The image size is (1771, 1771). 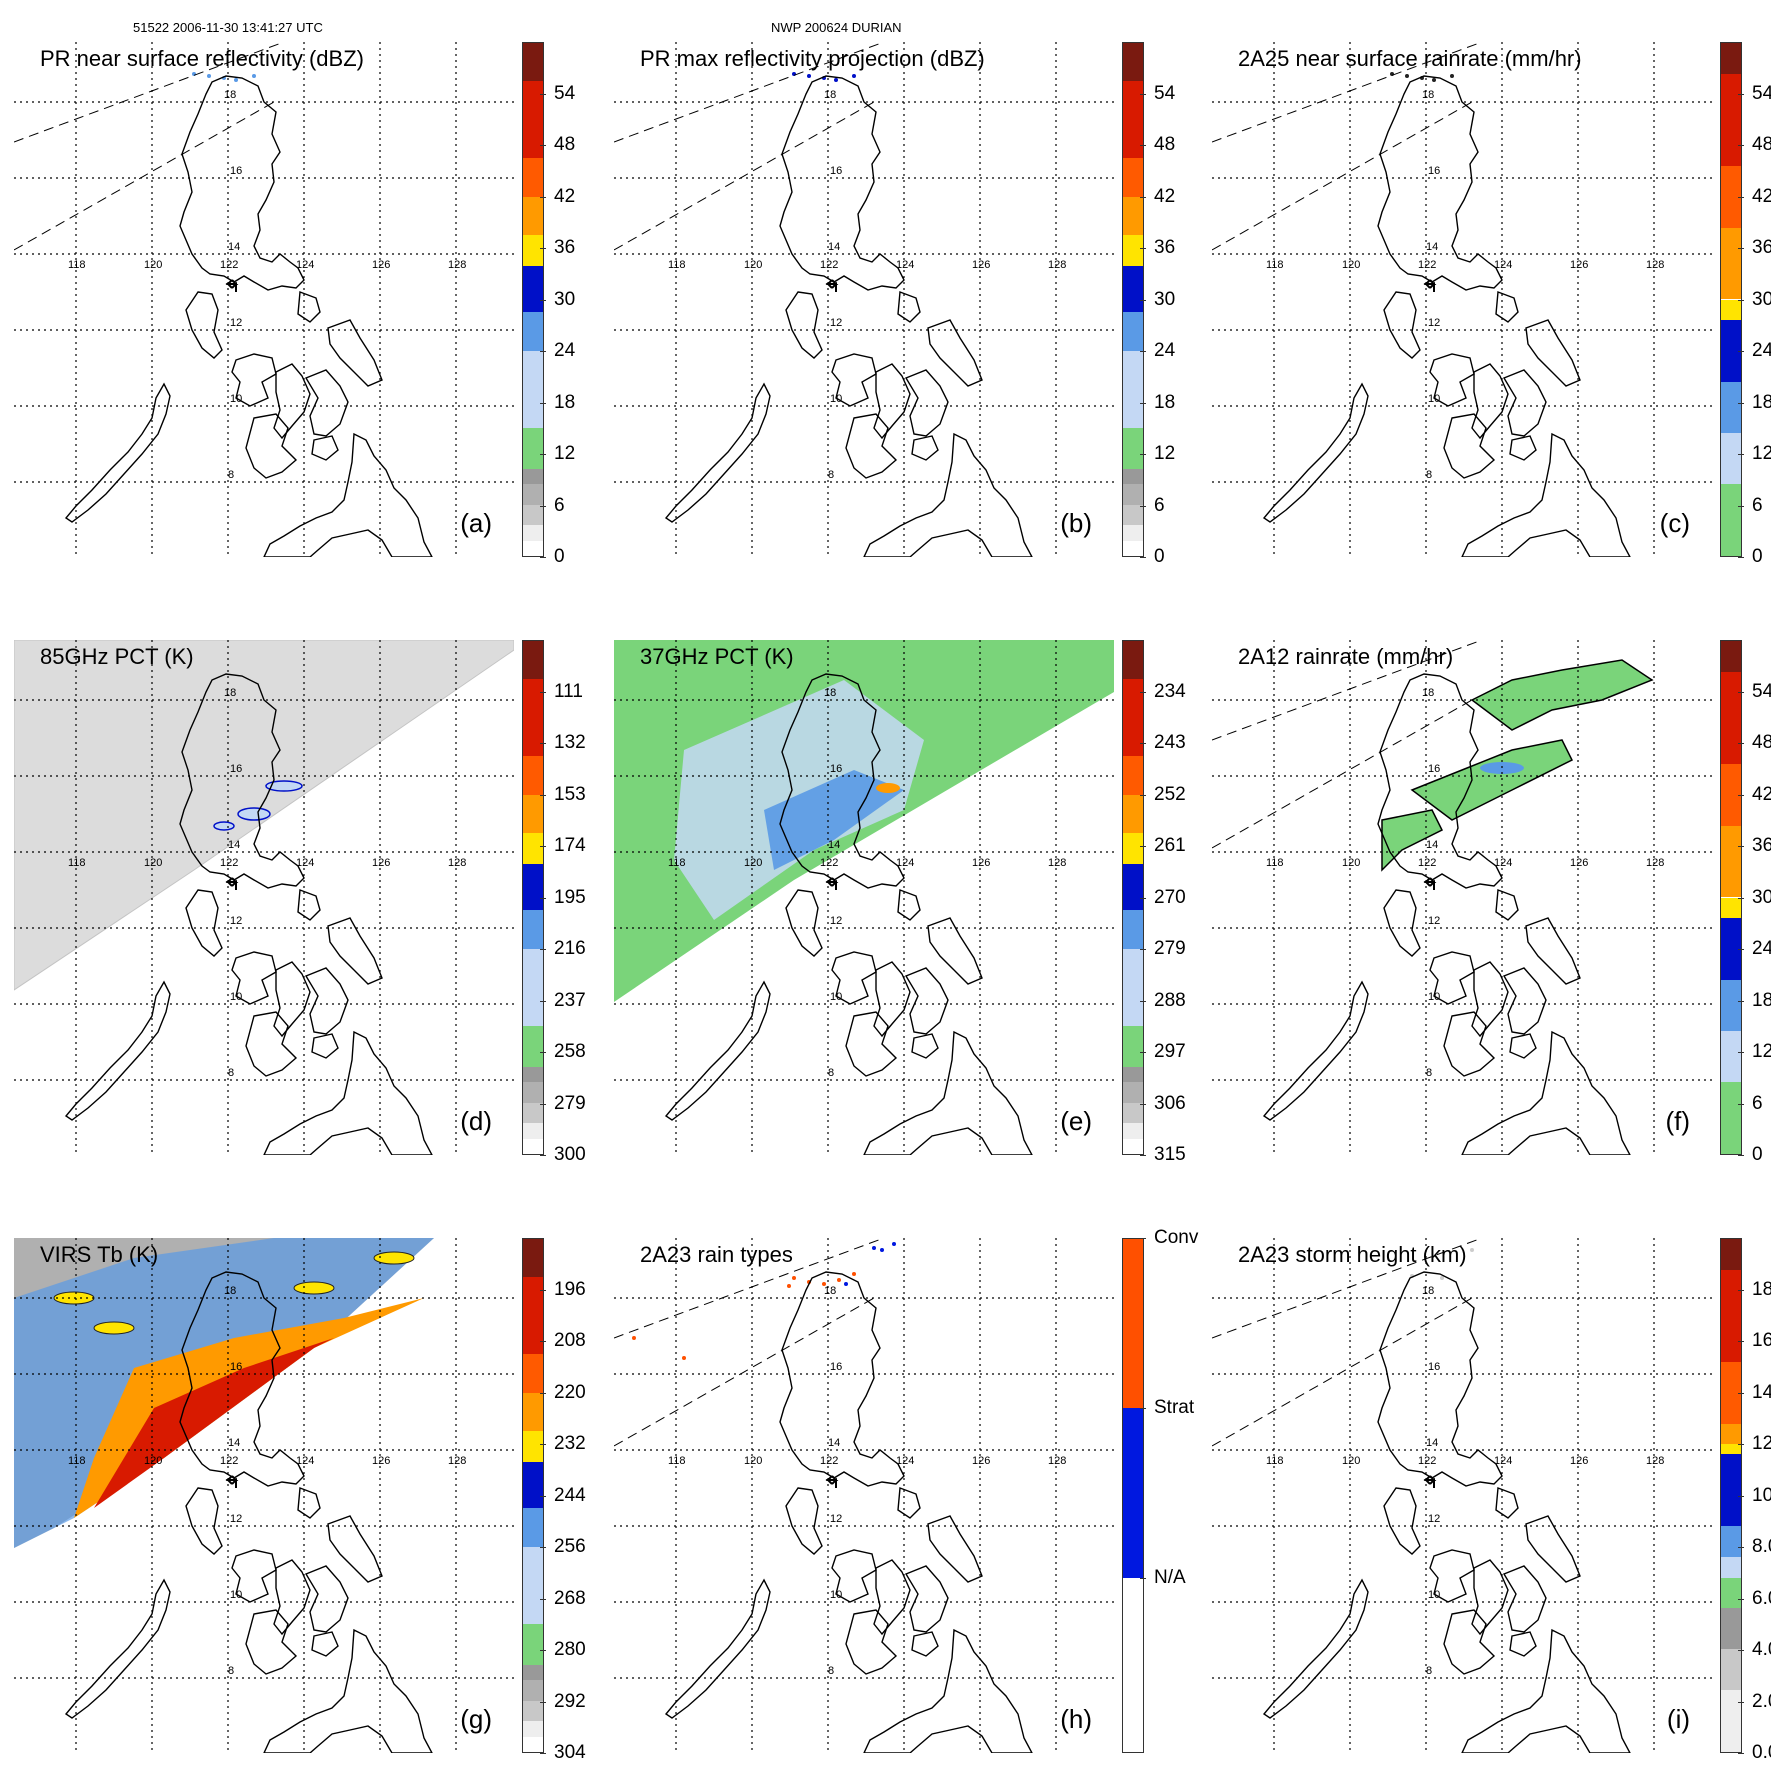 What do you see at coordinates (836, 1595) in the screenshot?
I see `latitude-label: 10` at bounding box center [836, 1595].